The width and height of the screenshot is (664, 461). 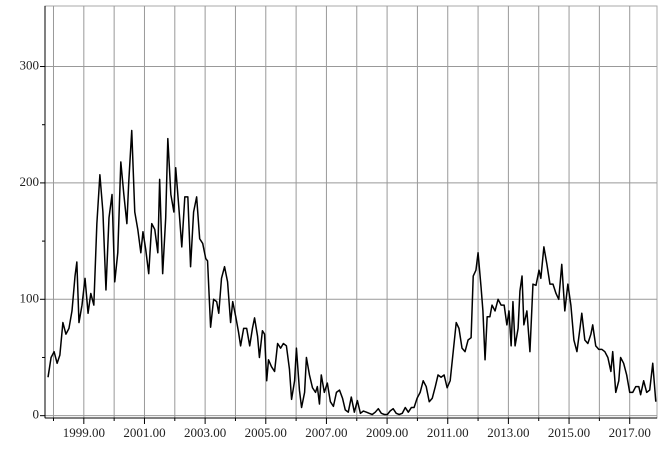 I want to click on x-tick-label: 2001.00, so click(x=144, y=432).